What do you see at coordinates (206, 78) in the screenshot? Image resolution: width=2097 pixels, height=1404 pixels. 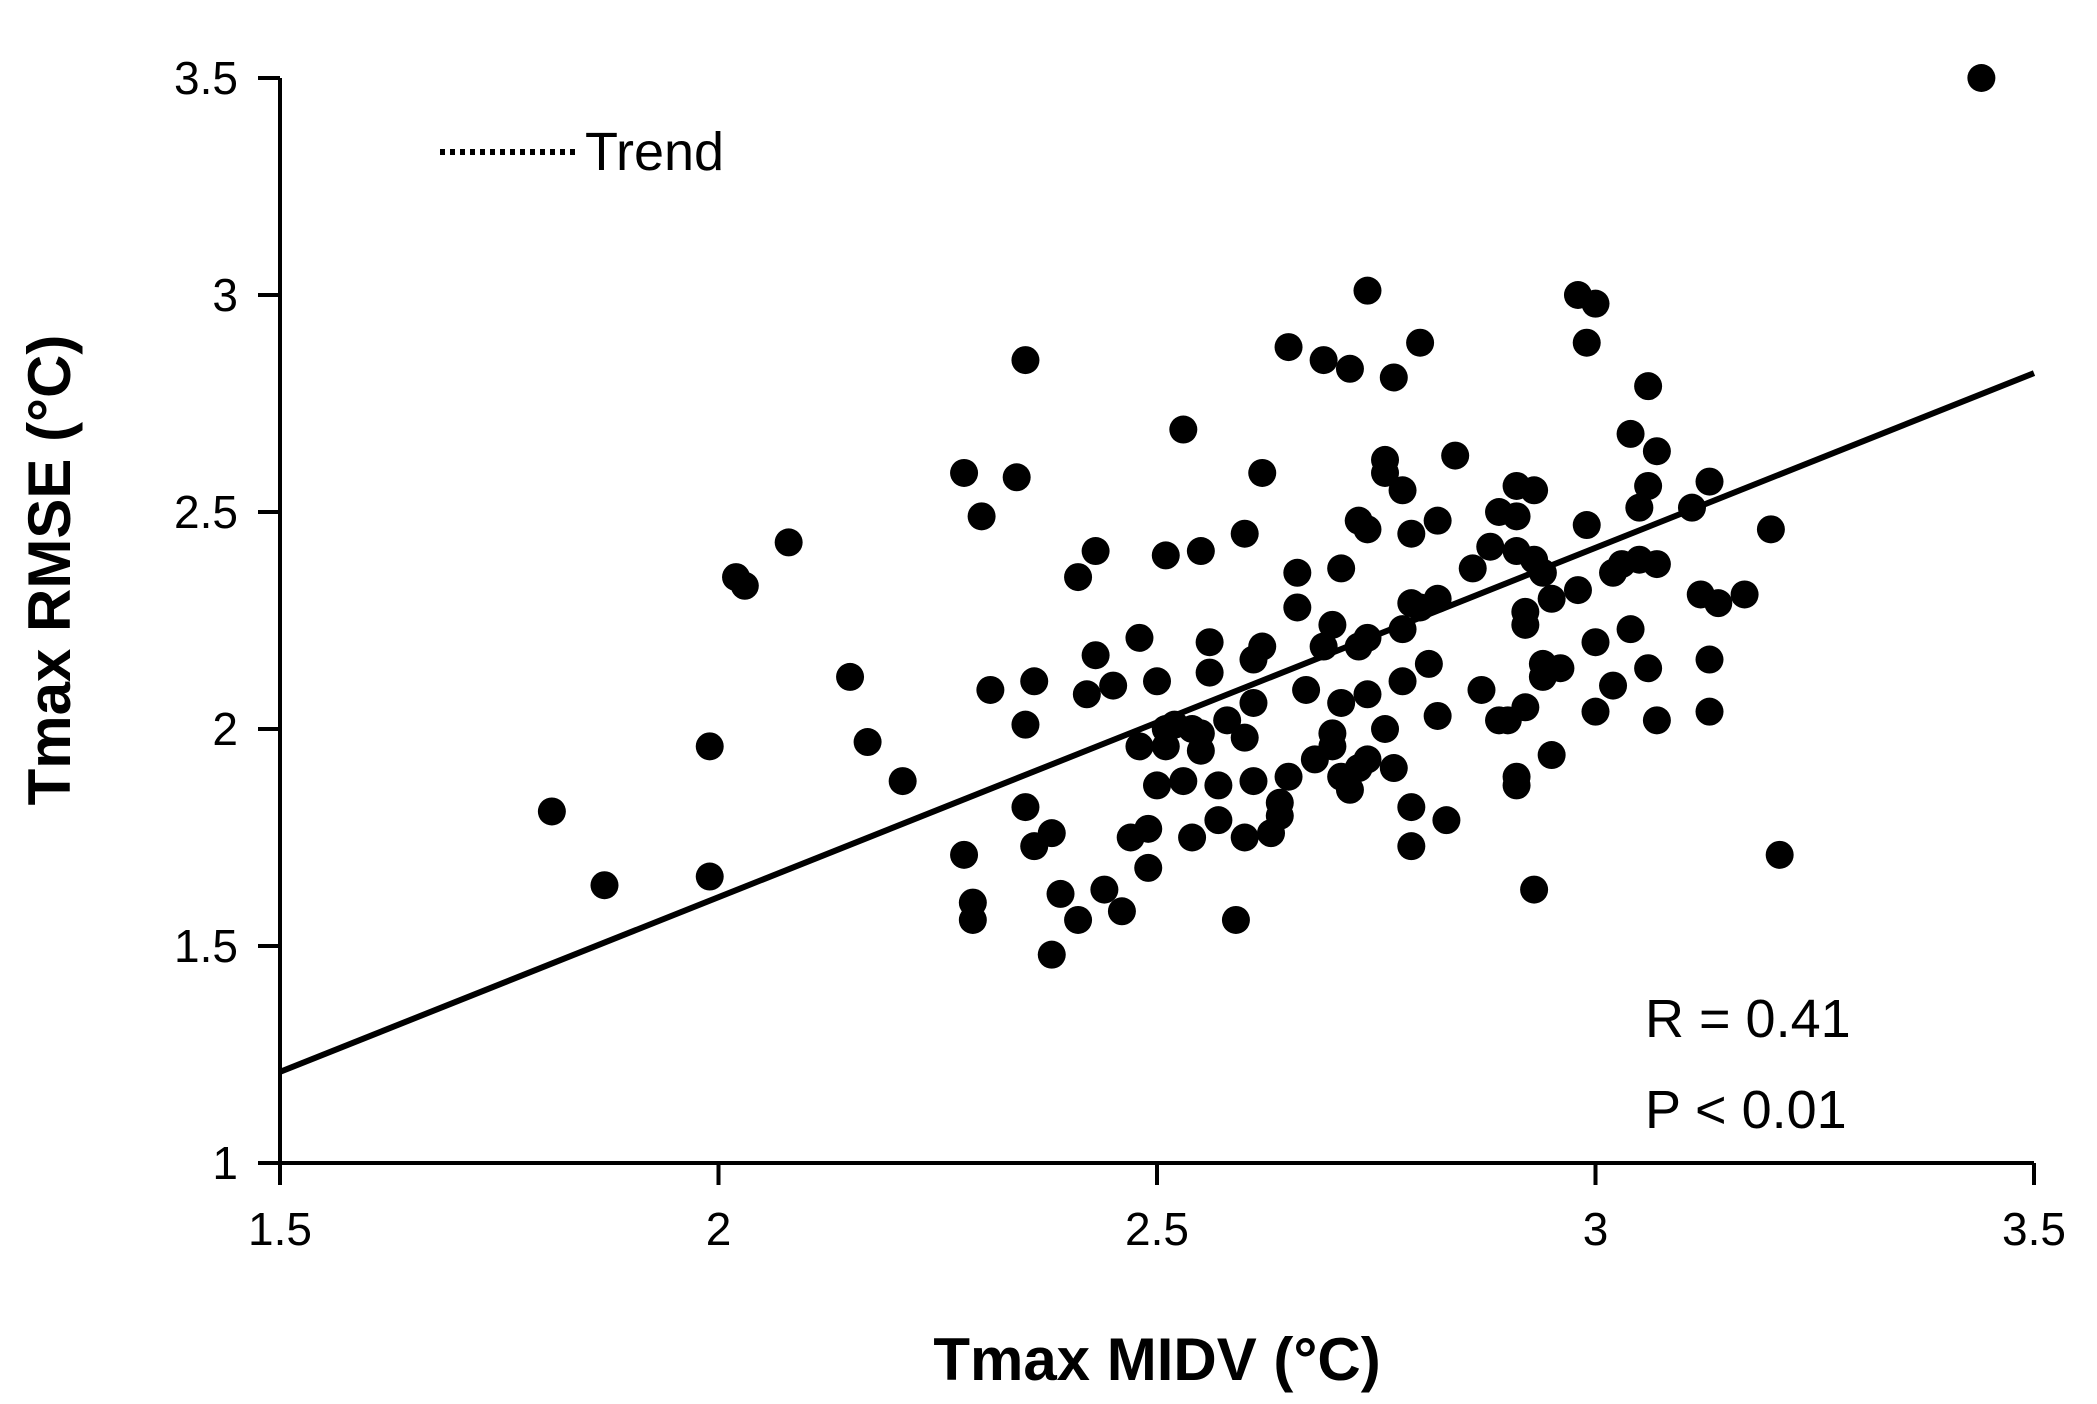 I see `y-tick-label: 3.5` at bounding box center [206, 78].